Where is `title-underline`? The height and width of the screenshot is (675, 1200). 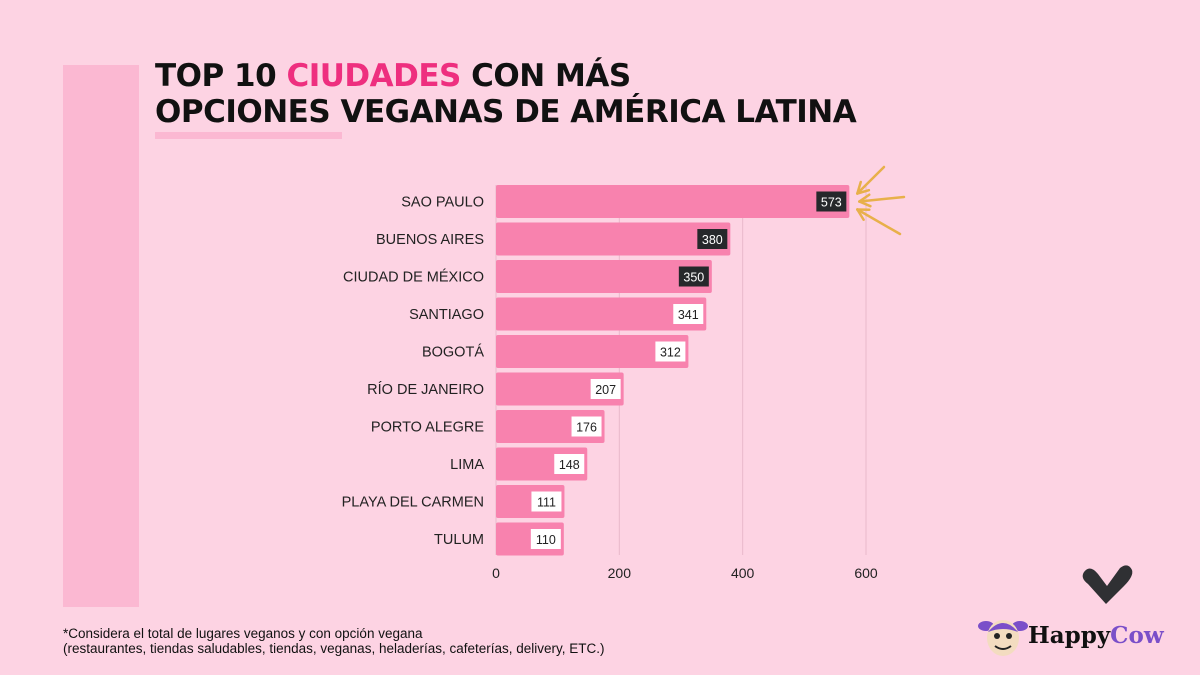 title-underline is located at coordinates (248, 135).